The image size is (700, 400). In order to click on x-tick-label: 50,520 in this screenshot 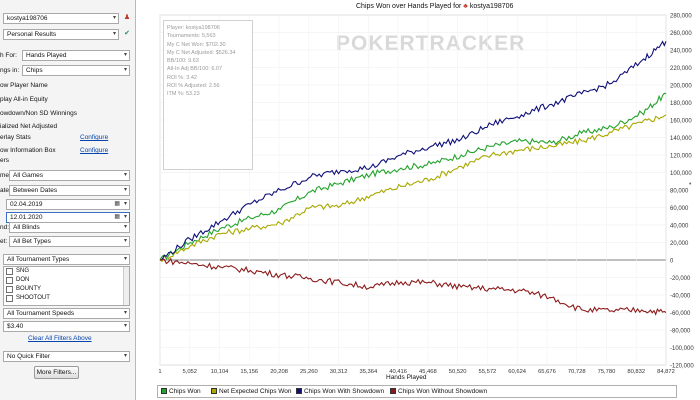, I will do `click(458, 372)`.